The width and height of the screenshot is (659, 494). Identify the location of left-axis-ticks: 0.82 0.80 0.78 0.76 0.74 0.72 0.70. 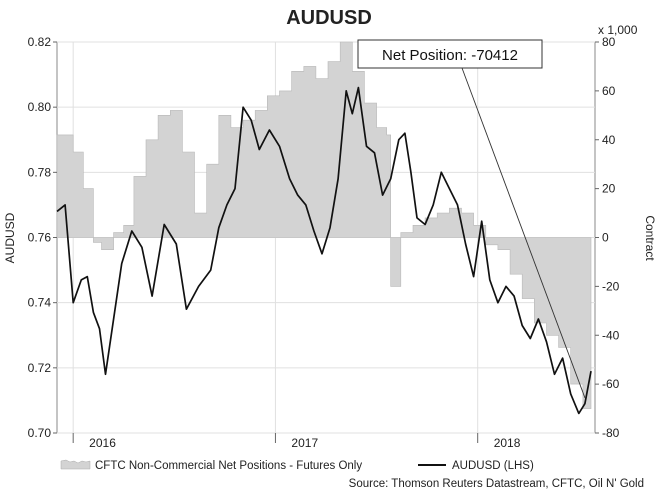
(42, 237).